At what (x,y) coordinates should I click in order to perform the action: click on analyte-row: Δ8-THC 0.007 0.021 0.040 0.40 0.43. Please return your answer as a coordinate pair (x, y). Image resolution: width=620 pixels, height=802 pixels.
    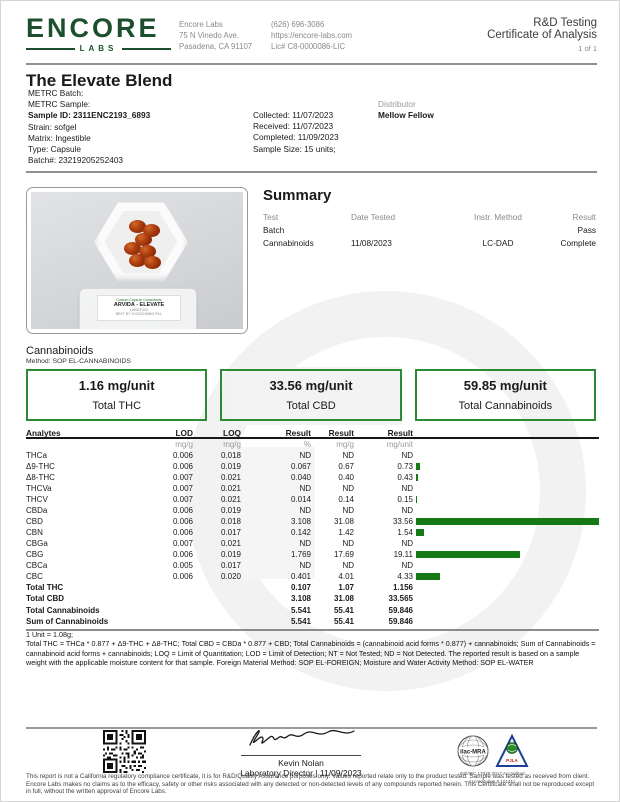
    Looking at the image, I should click on (312, 477).